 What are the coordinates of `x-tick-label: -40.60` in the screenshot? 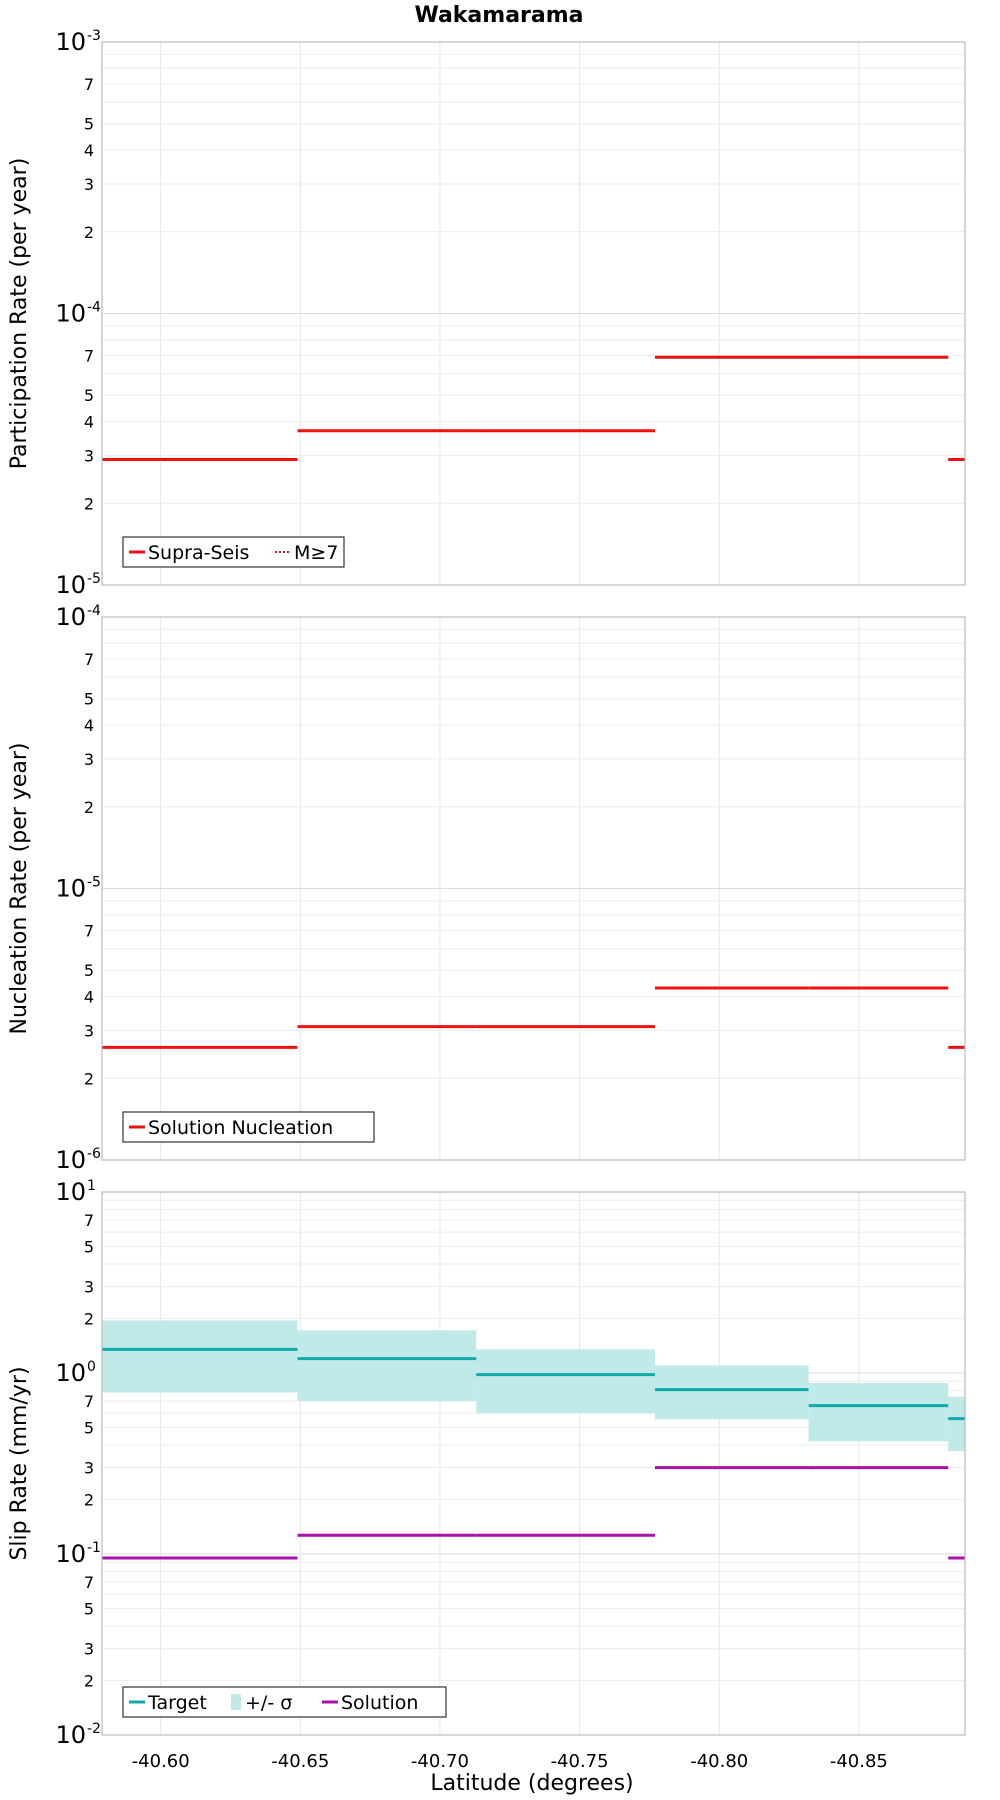 It's located at (161, 1761).